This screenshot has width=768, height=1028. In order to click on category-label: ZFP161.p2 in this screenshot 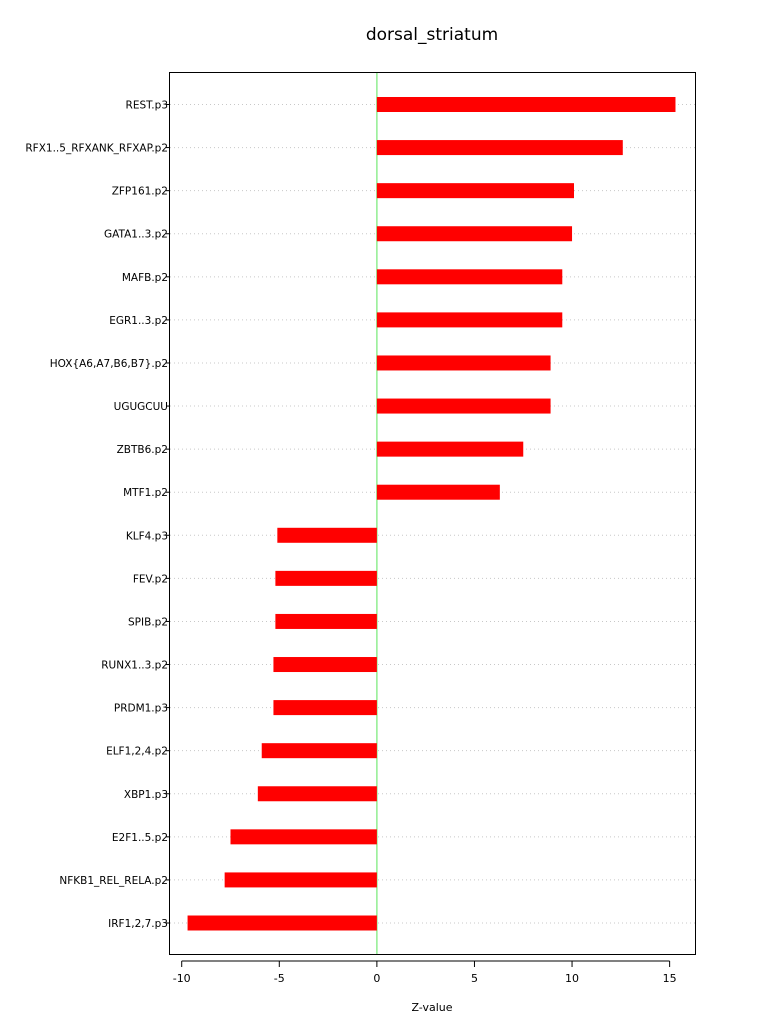, I will do `click(140, 192)`.